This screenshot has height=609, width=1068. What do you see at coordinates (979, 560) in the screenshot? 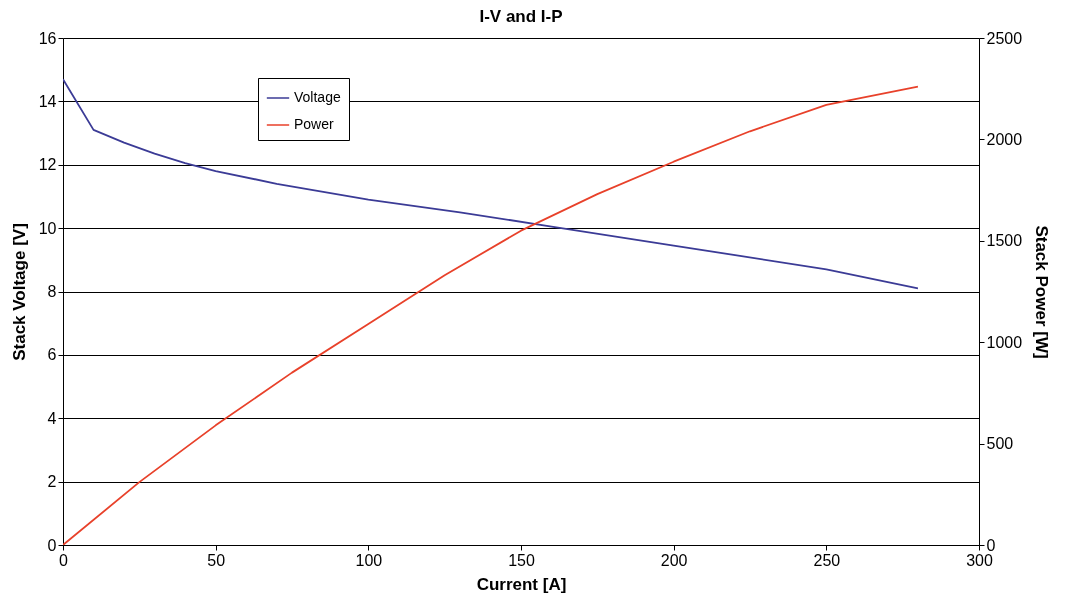
I see `x-tick-label: 300` at bounding box center [979, 560].